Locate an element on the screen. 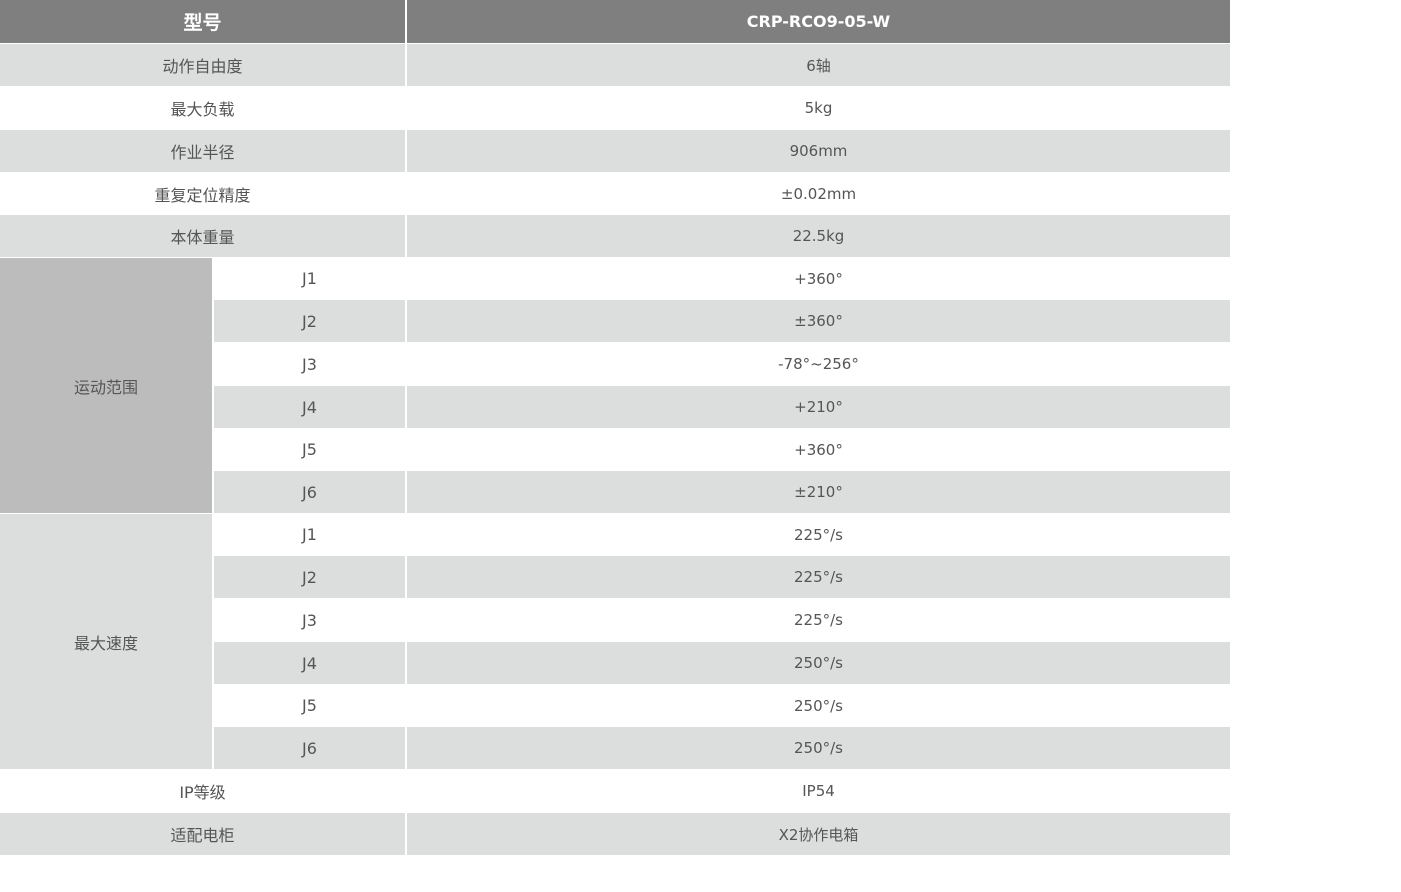 This screenshot has width=1401, height=892. joint-value: +210° is located at coordinates (818, 407).